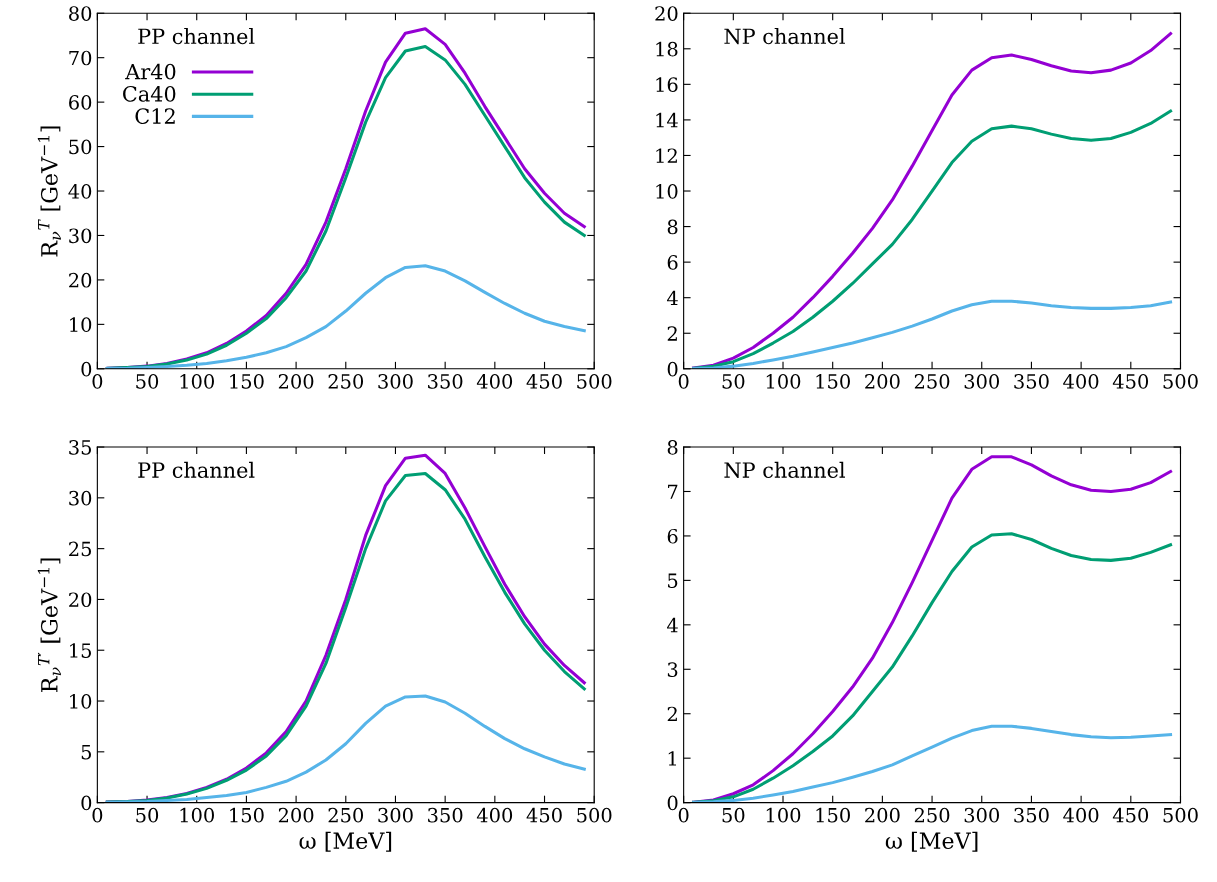 Image resolution: width=1217 pixels, height=882 pixels. Describe the element at coordinates (80, 650) in the screenshot. I see `y-tick-label: 15` at that location.